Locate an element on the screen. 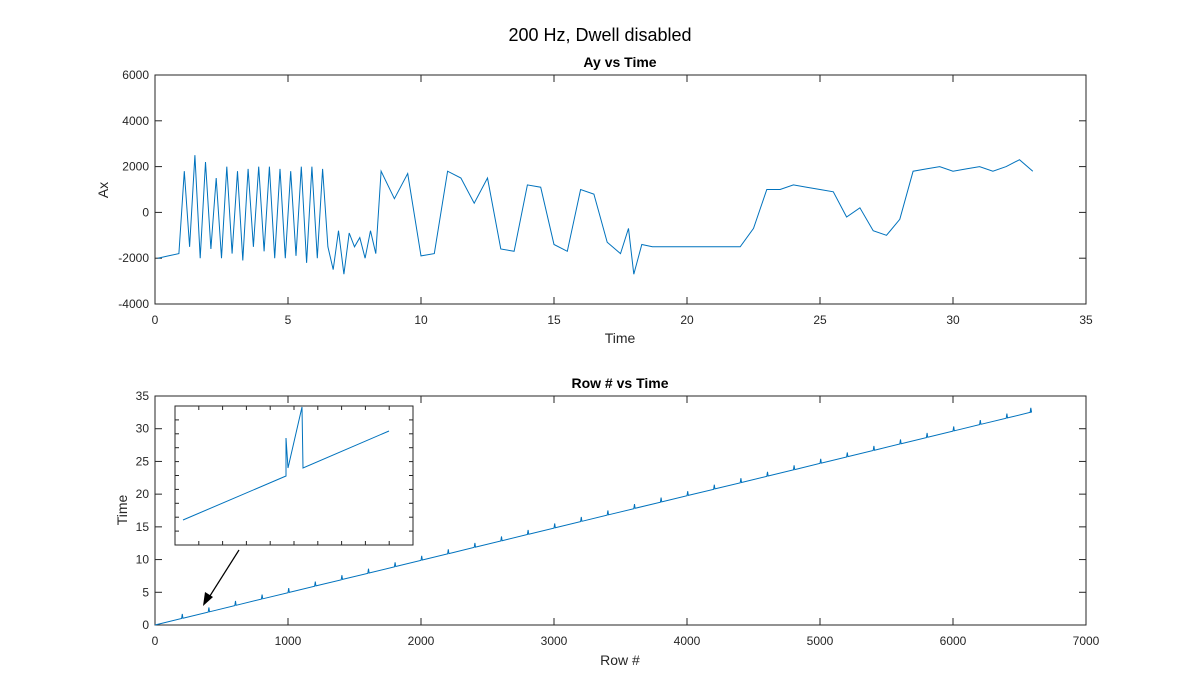 The height and width of the screenshot is (700, 1200). y-tick-label: 5 is located at coordinates (145, 592).